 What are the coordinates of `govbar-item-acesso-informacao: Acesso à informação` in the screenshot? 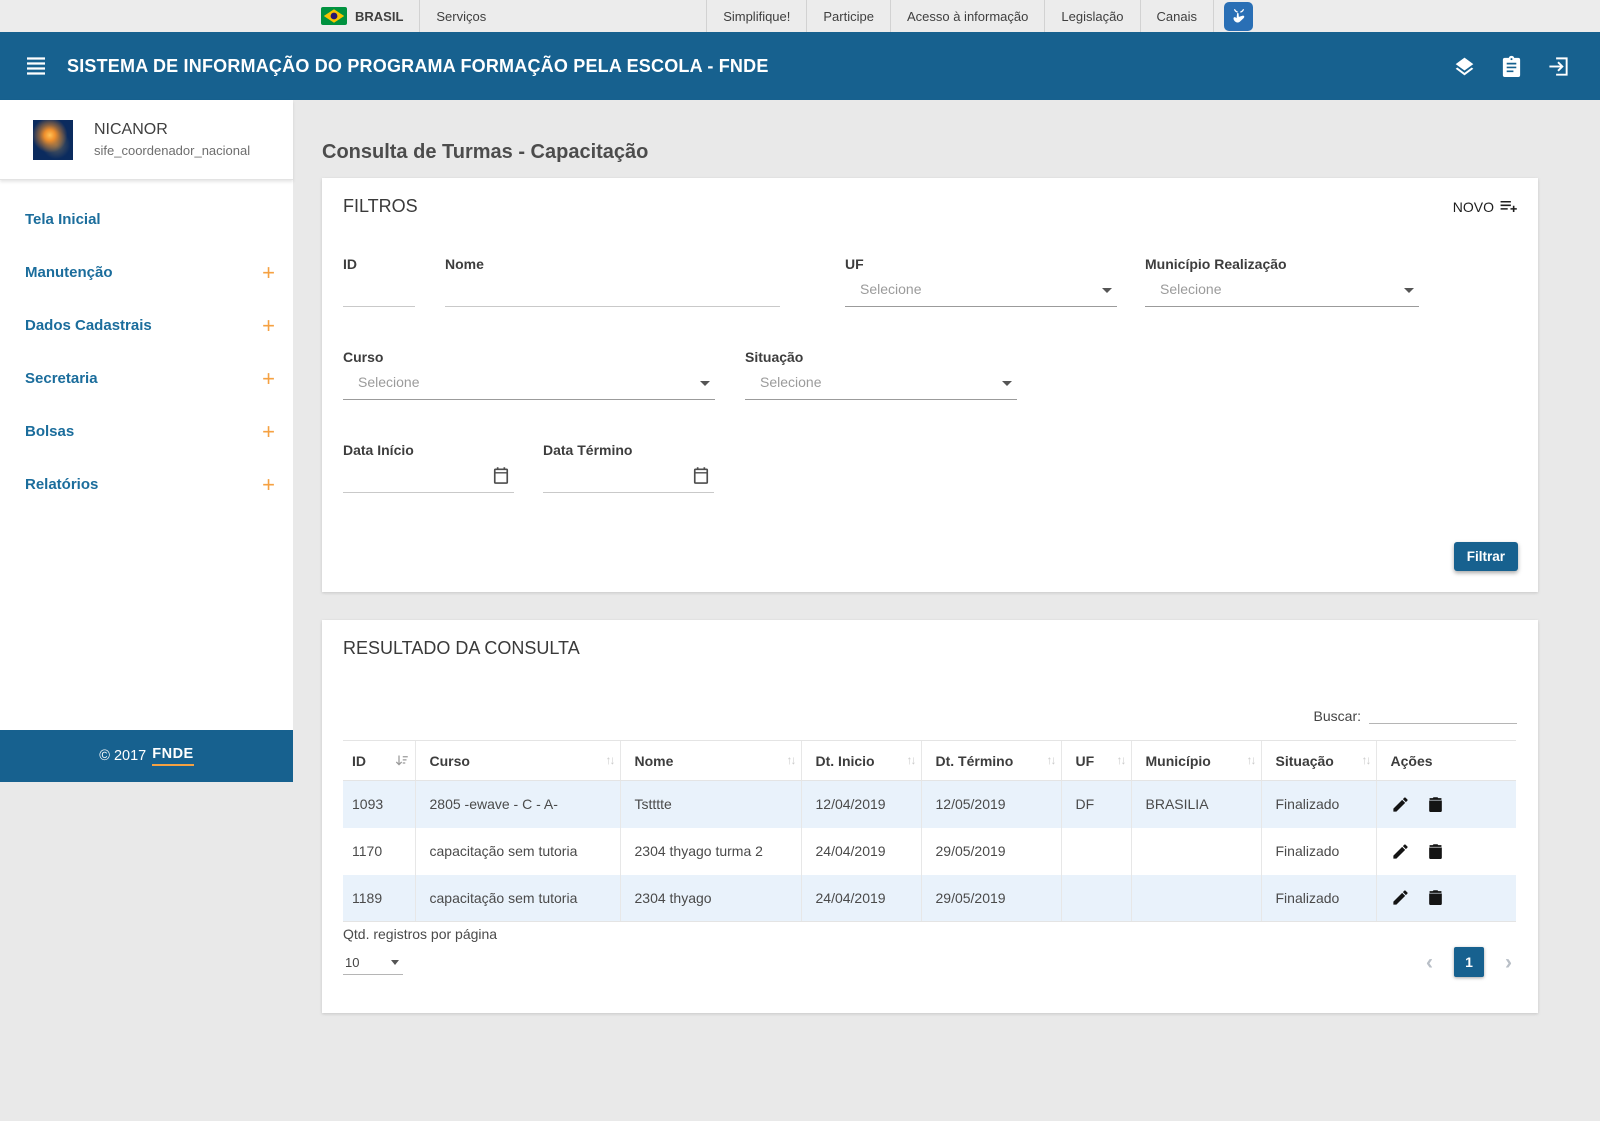 It's located at (966, 16).